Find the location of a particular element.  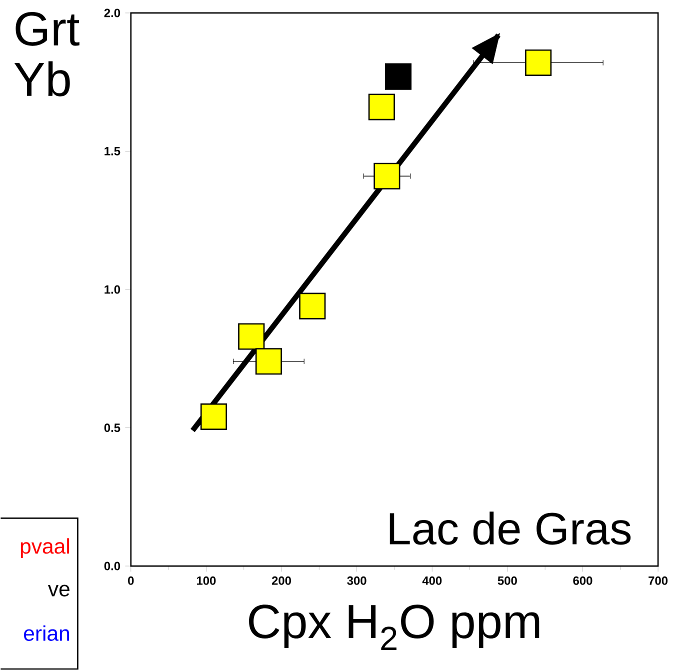

x-tick-label: 300 is located at coordinates (356, 581).